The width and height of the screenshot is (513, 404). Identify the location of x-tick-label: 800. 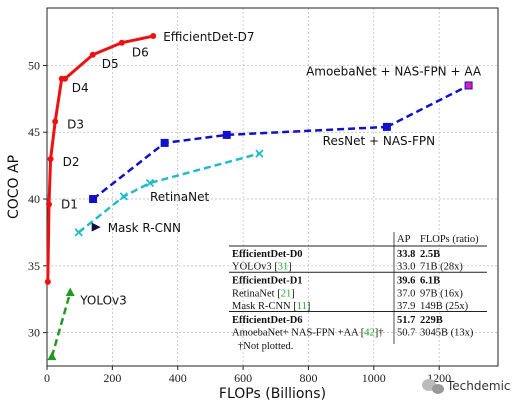
(308, 378).